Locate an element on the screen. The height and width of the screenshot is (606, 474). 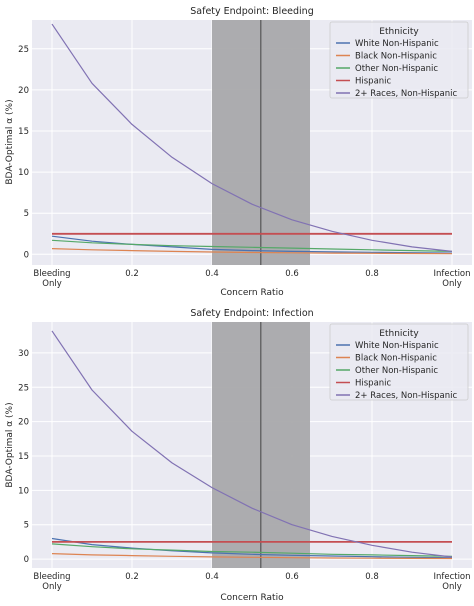
chart-title: Safety Endpoint: Infection is located at coordinates (251, 313).